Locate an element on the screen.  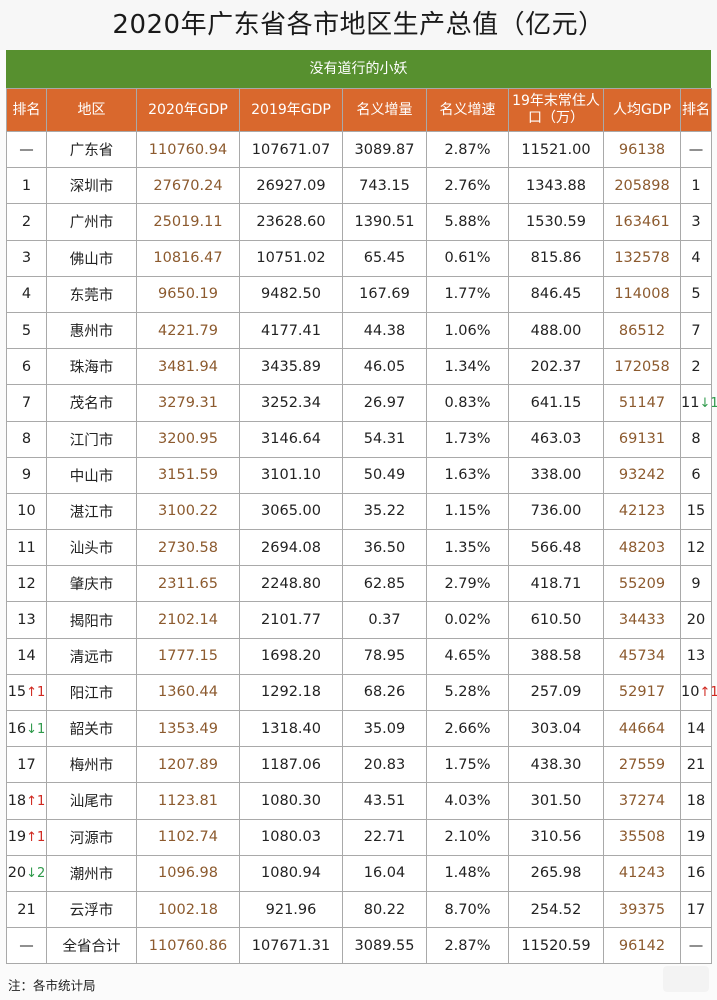
cell-rank: 7 is located at coordinates (26, 403).